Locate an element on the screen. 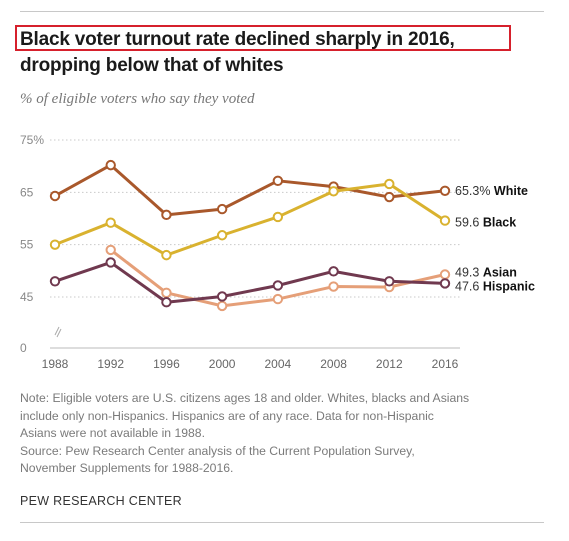 This screenshot has height=541, width=569. data-point-hispanic-2008 is located at coordinates (333, 271).